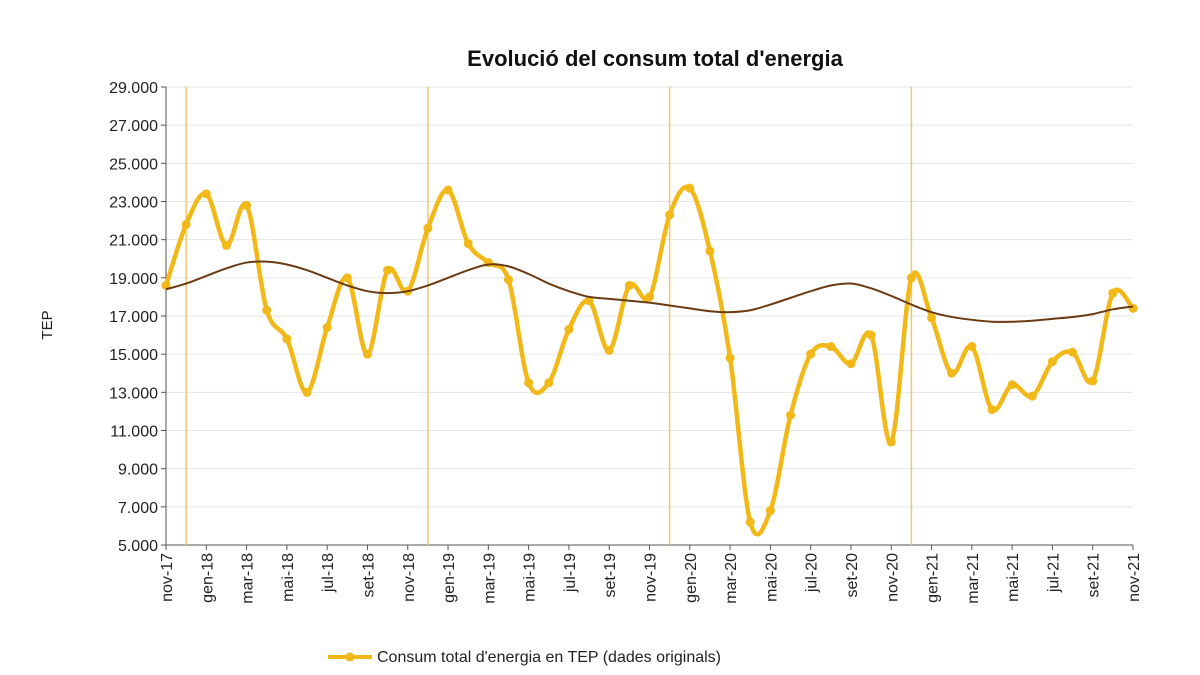 Image resolution: width=1200 pixels, height=675 pixels. I want to click on x-tick-label: jul-20, so click(812, 573).